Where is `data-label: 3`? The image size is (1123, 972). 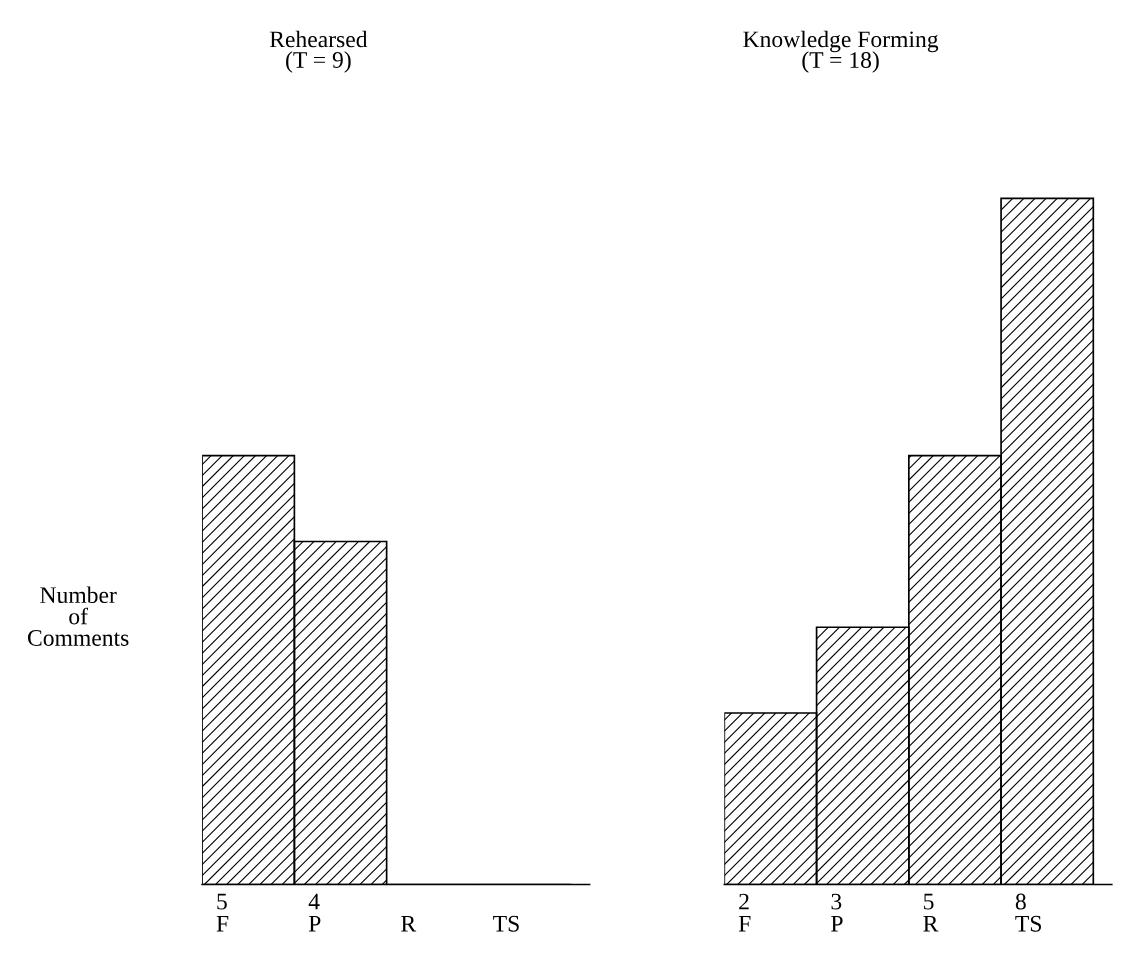
data-label: 3 is located at coordinates (836, 901).